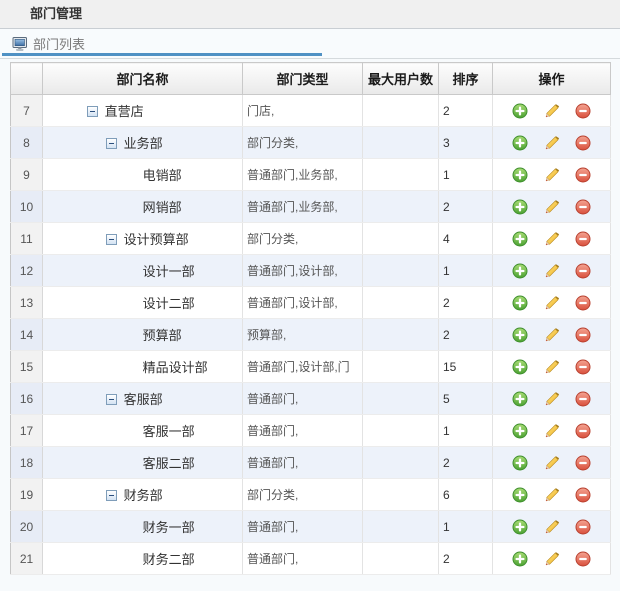  Describe the element at coordinates (168, 303) in the screenshot. I see `department-name: 设计二部` at that location.